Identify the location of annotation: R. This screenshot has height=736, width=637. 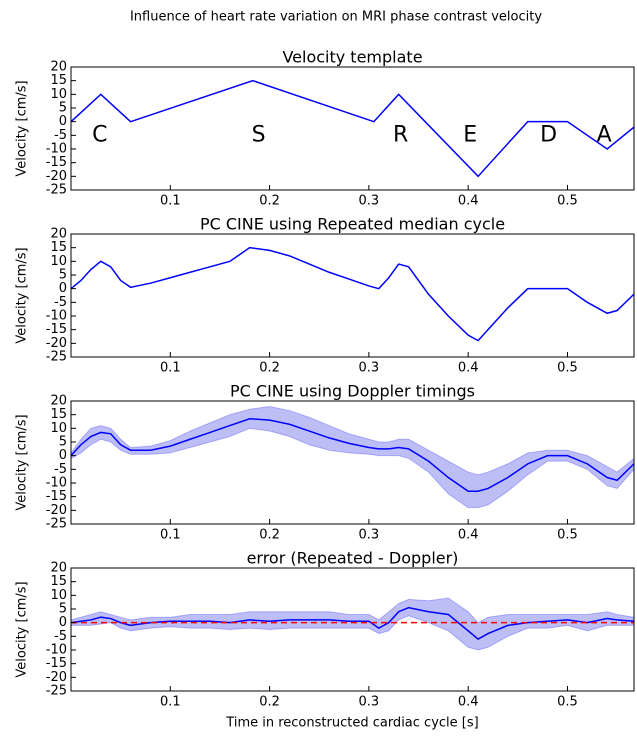
(400, 134).